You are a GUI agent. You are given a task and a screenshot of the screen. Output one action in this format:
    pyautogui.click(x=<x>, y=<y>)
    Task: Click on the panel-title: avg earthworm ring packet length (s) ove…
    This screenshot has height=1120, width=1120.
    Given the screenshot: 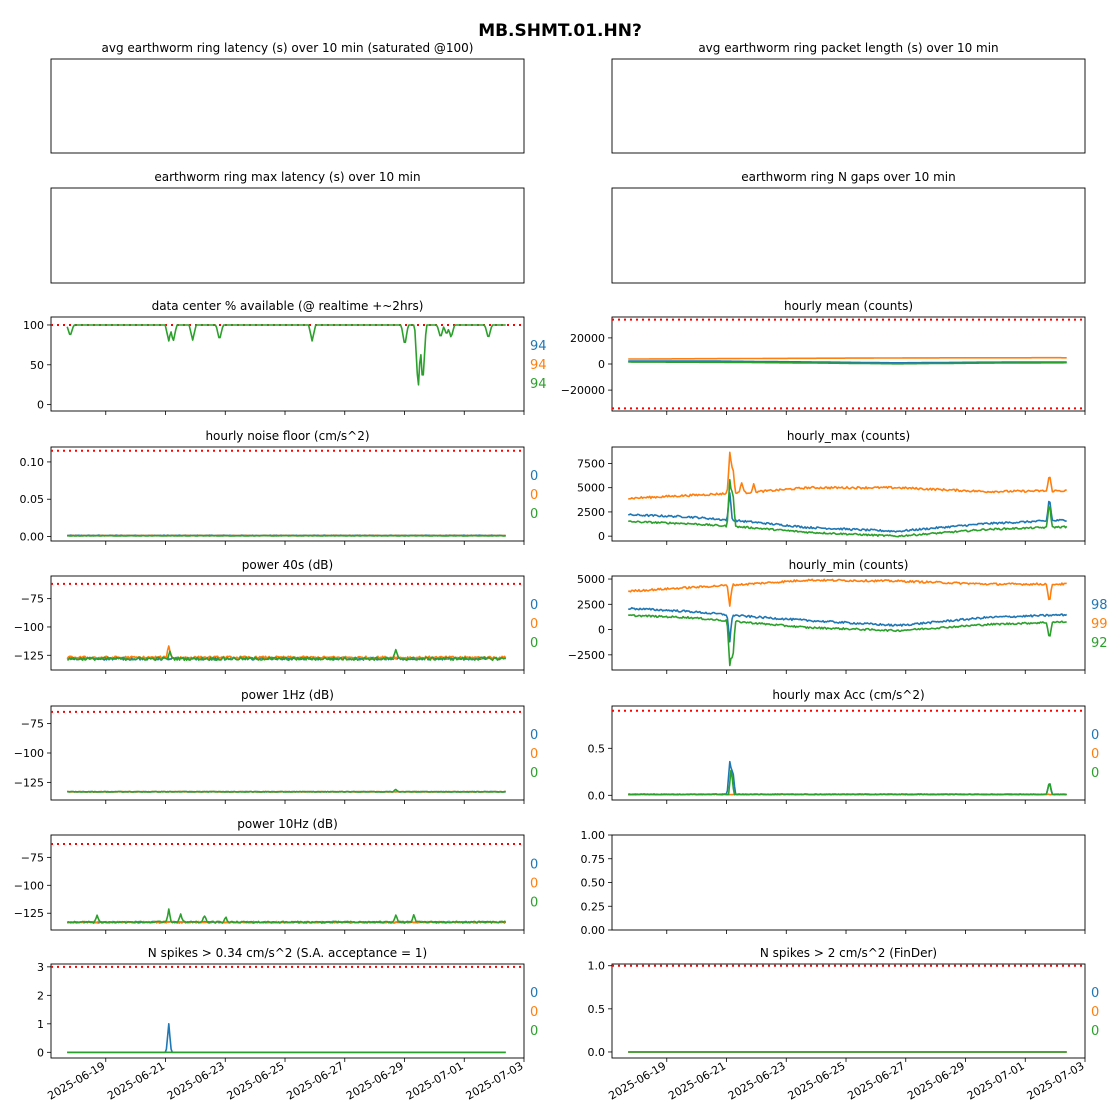 What is the action you would take?
    pyautogui.click(x=848, y=48)
    